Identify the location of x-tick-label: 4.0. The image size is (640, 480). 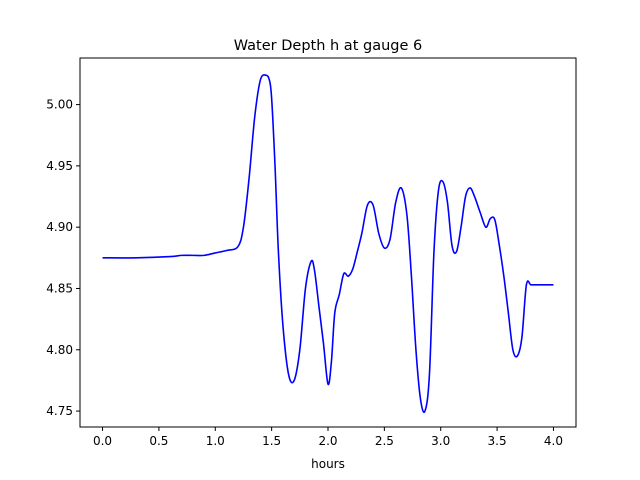
(553, 441).